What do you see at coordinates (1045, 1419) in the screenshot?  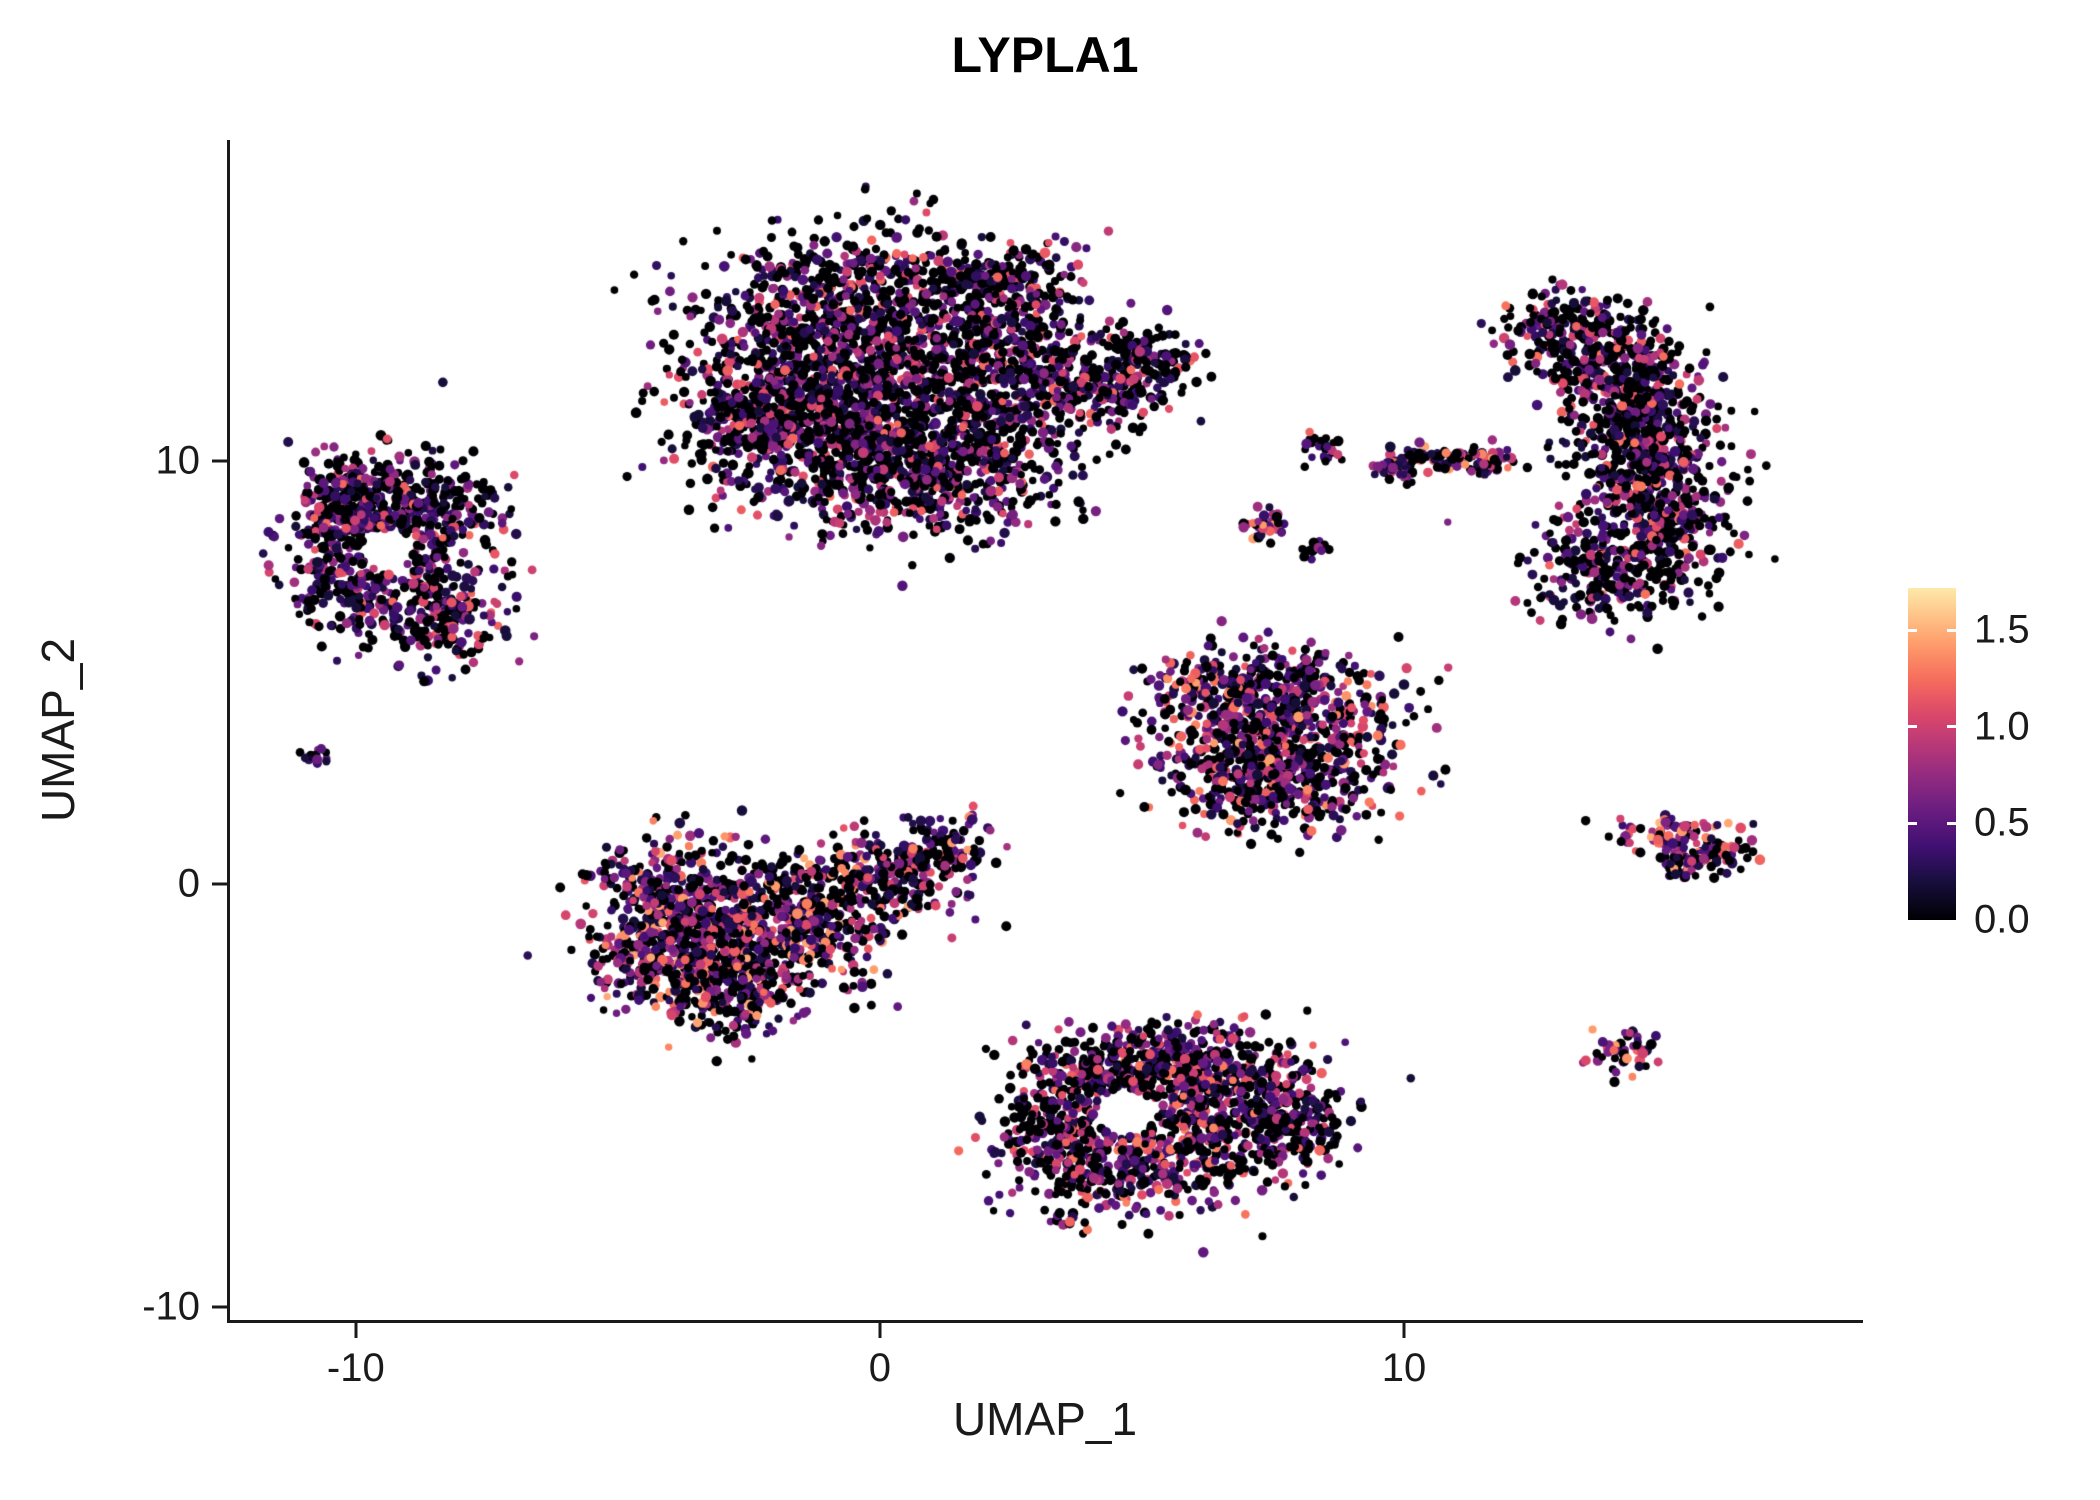 I see `x-axis-label: UMAP_1` at bounding box center [1045, 1419].